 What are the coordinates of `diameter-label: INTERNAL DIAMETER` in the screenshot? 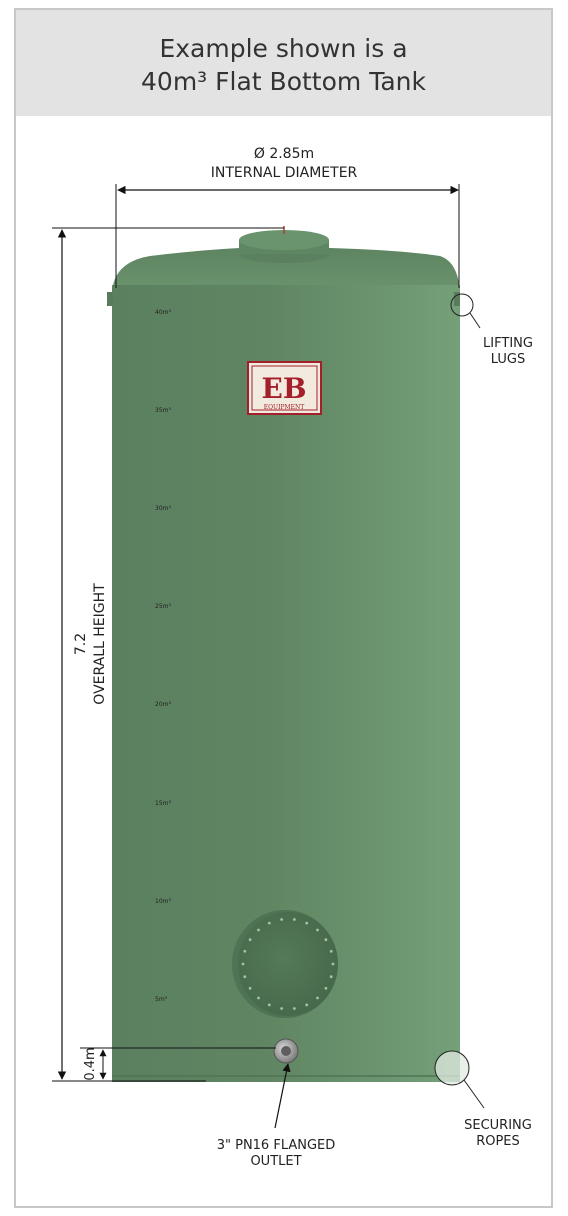 It's located at (284, 173).